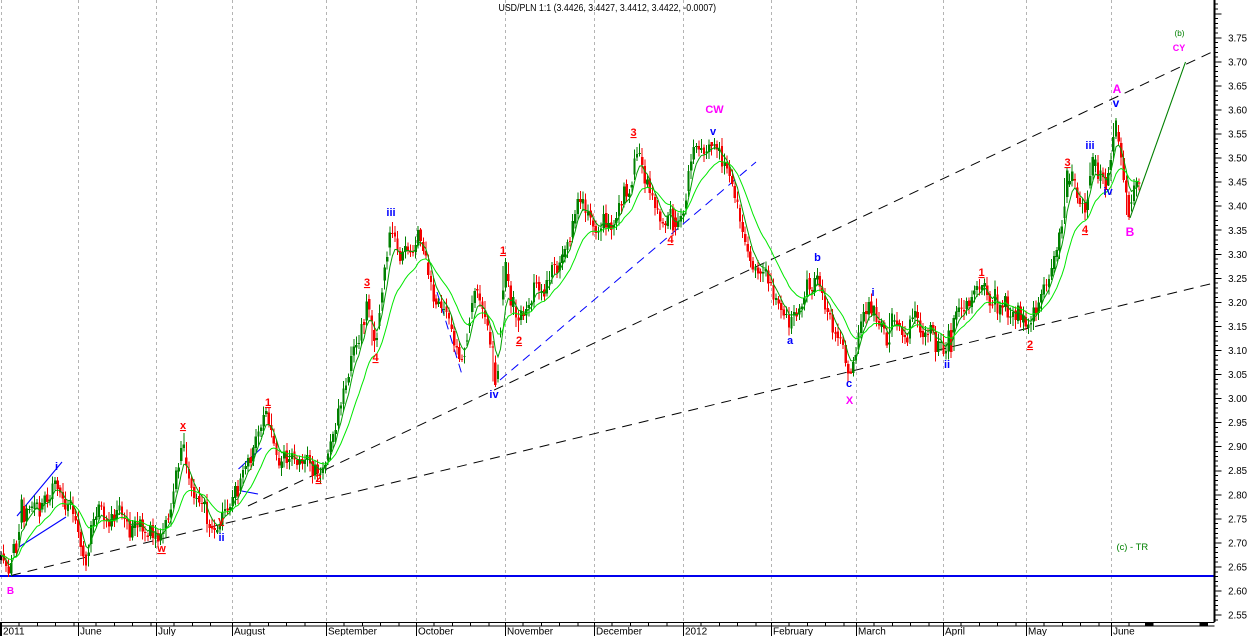  What do you see at coordinates (1237, 255) in the screenshot?
I see `svg-text: 3.30` at bounding box center [1237, 255].